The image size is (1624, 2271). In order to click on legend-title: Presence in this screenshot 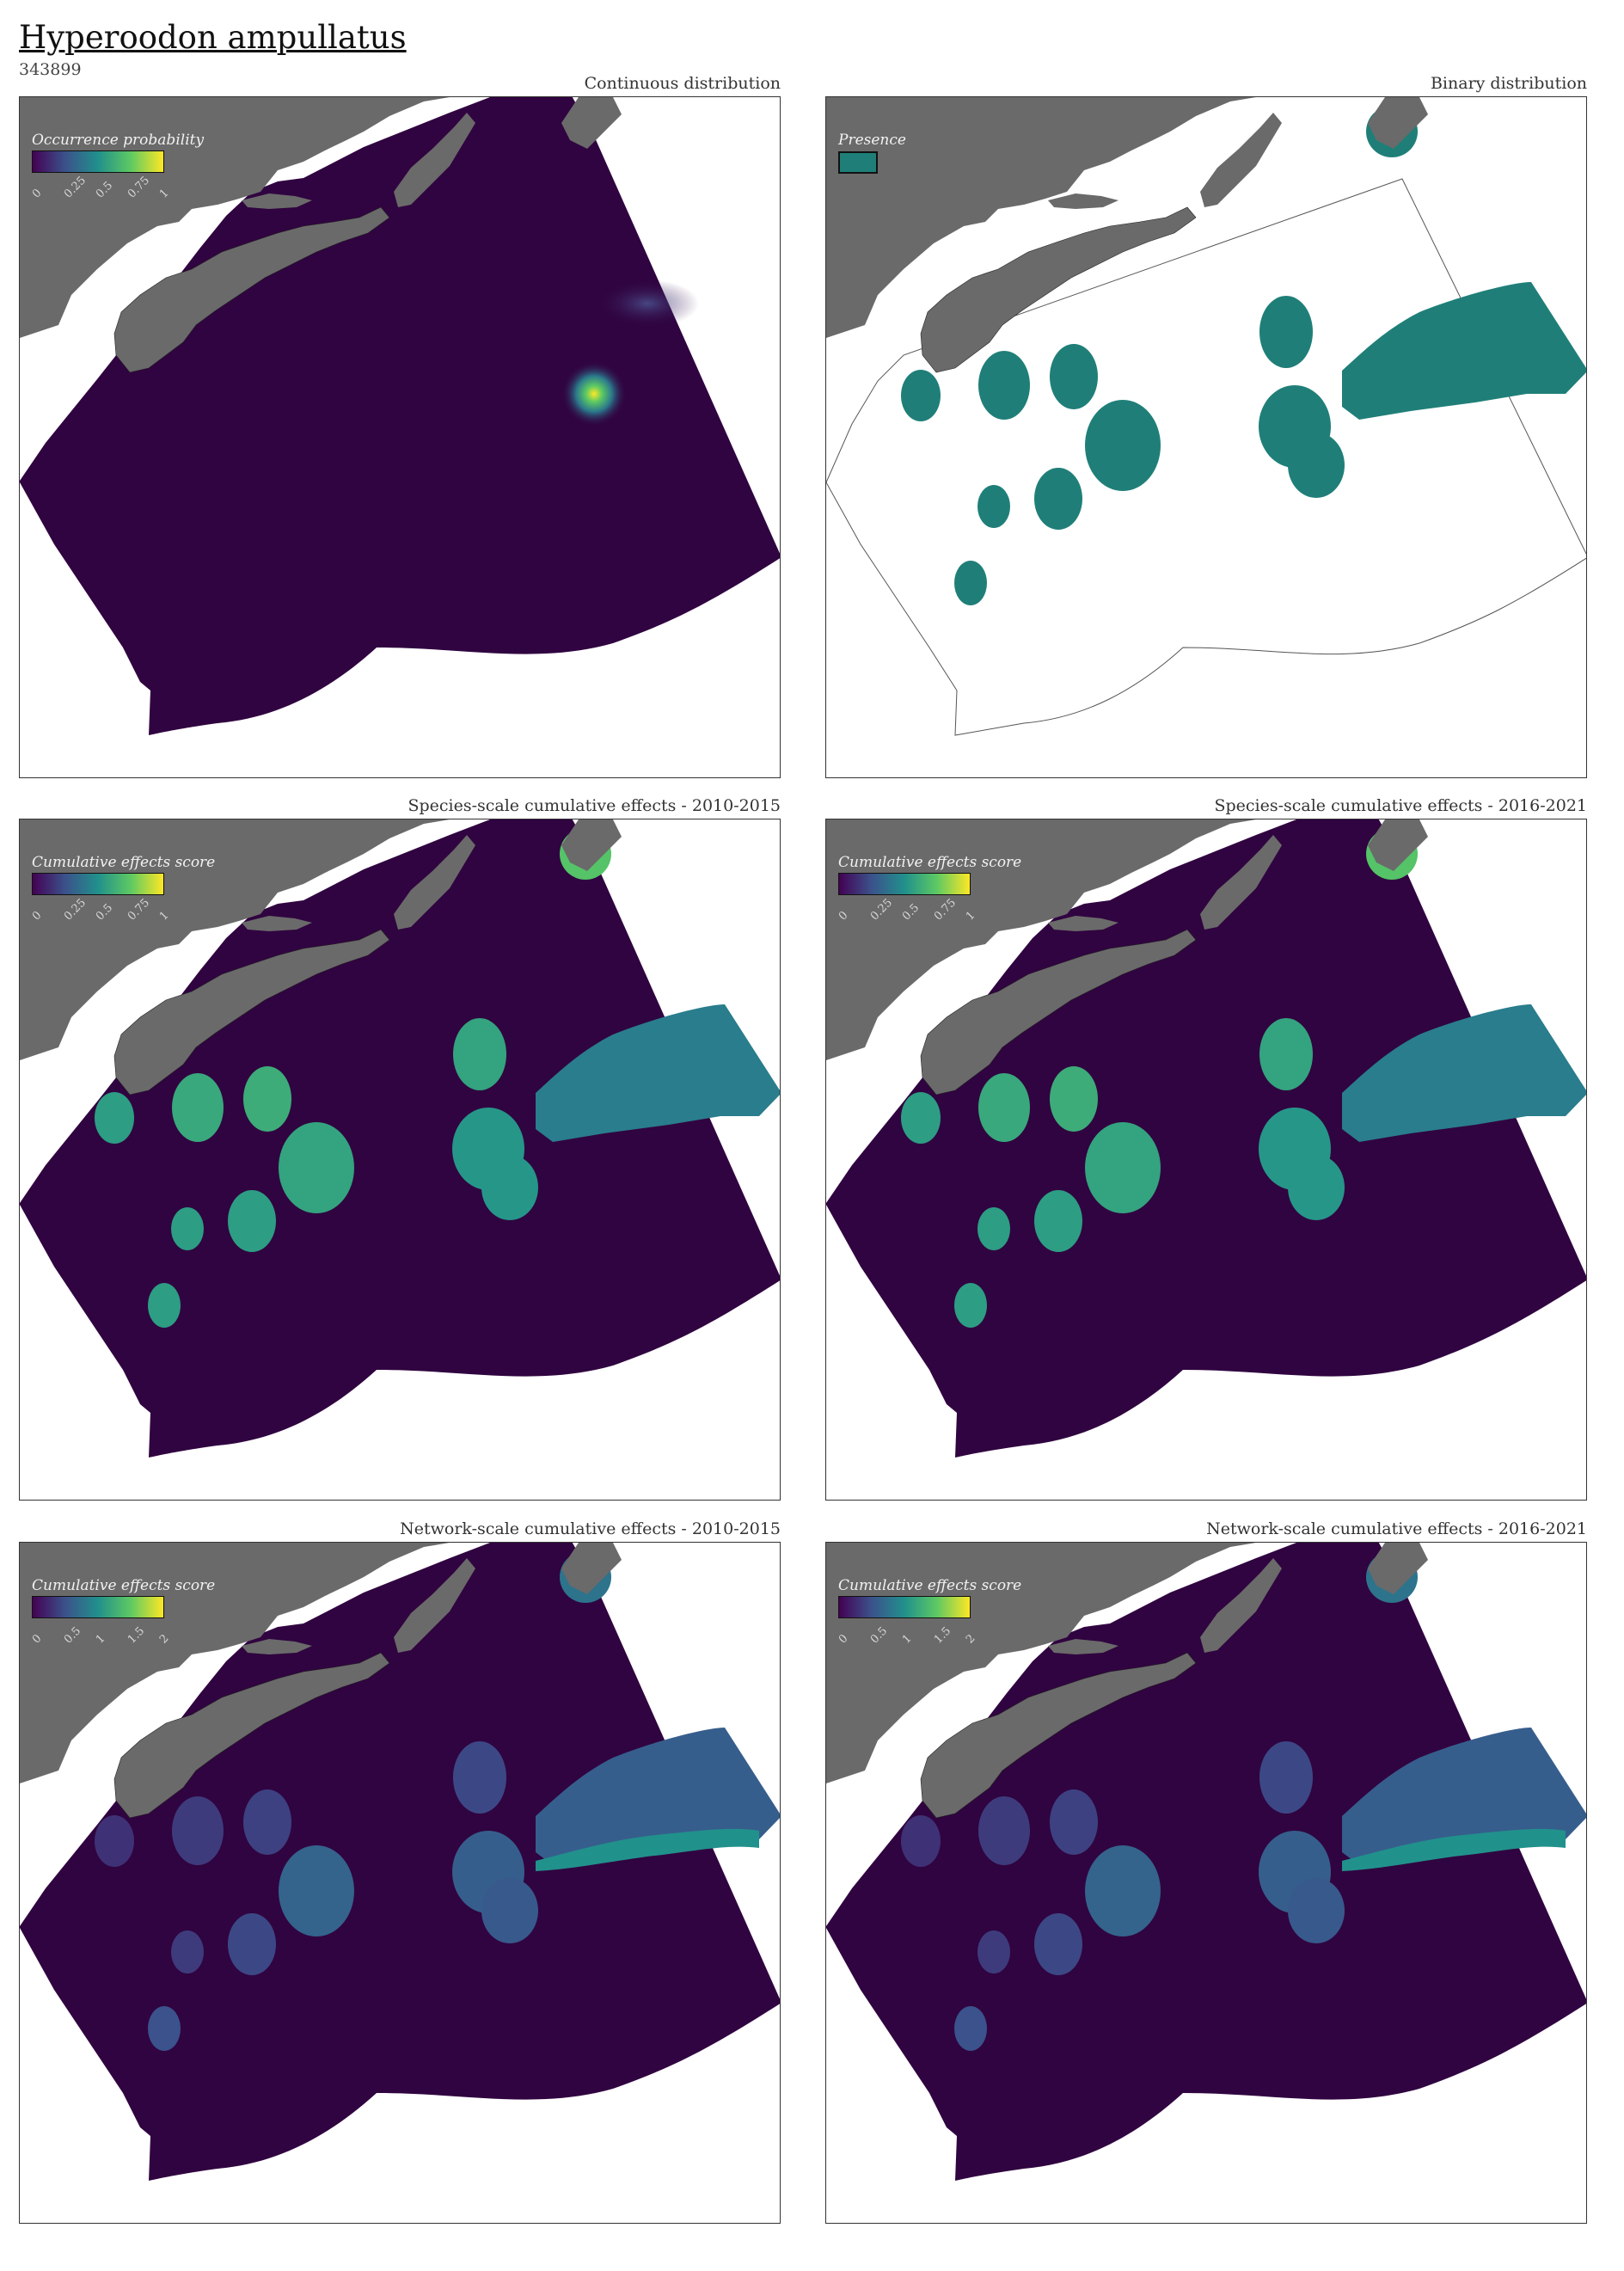, I will do `click(872, 140)`.